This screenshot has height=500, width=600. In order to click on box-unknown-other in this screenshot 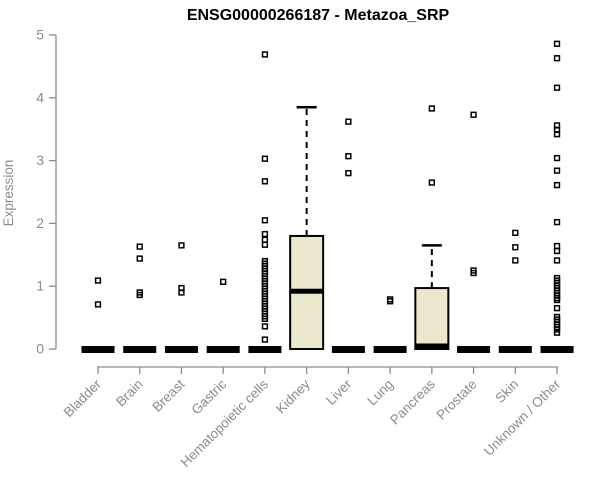, I will do `click(557, 196)`.